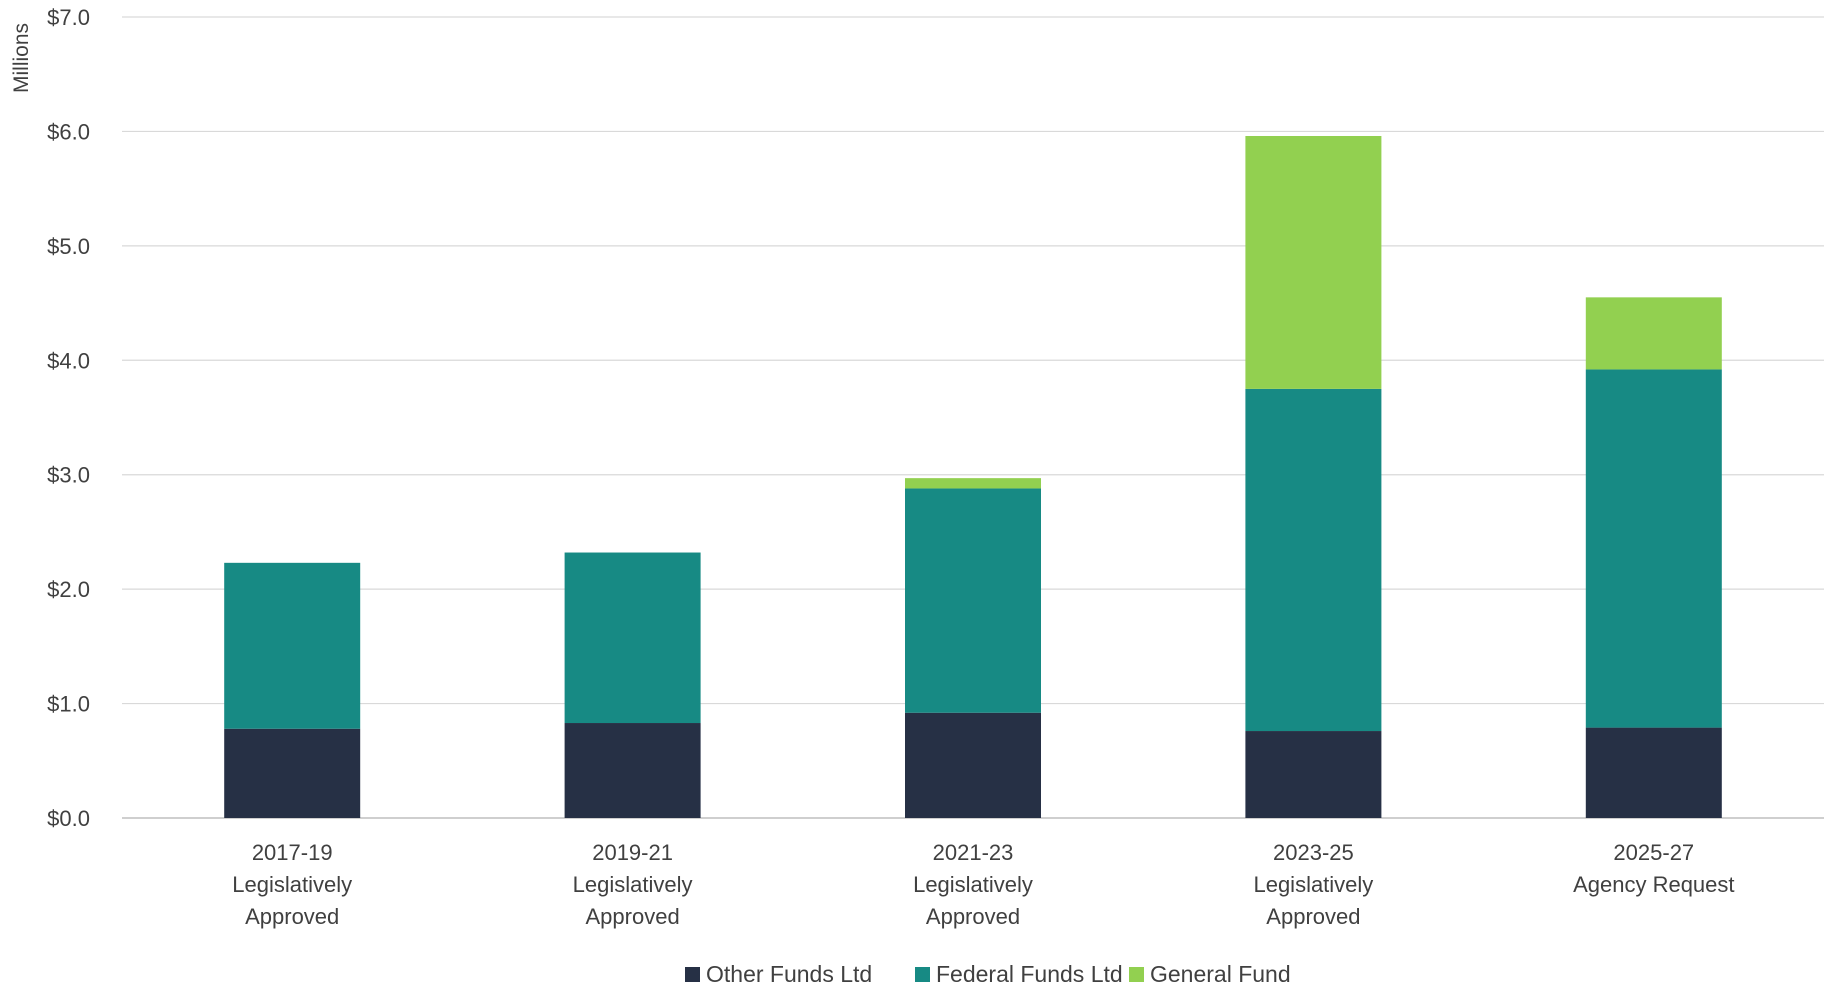 Image resolution: width=1828 pixels, height=987 pixels. What do you see at coordinates (1220, 974) in the screenshot?
I see `legend-label: General Fund` at bounding box center [1220, 974].